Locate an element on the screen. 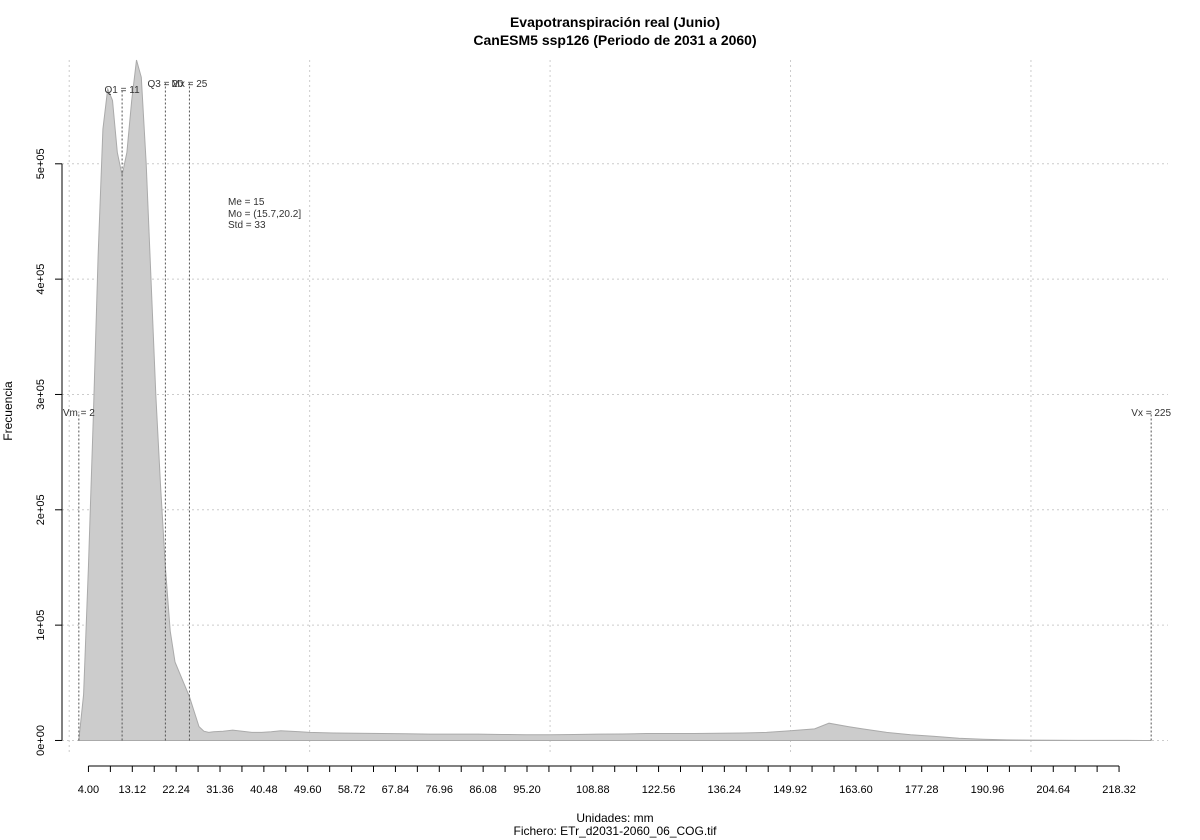 The width and height of the screenshot is (1200, 840). x-tick-label: 31.36 is located at coordinates (220, 790).